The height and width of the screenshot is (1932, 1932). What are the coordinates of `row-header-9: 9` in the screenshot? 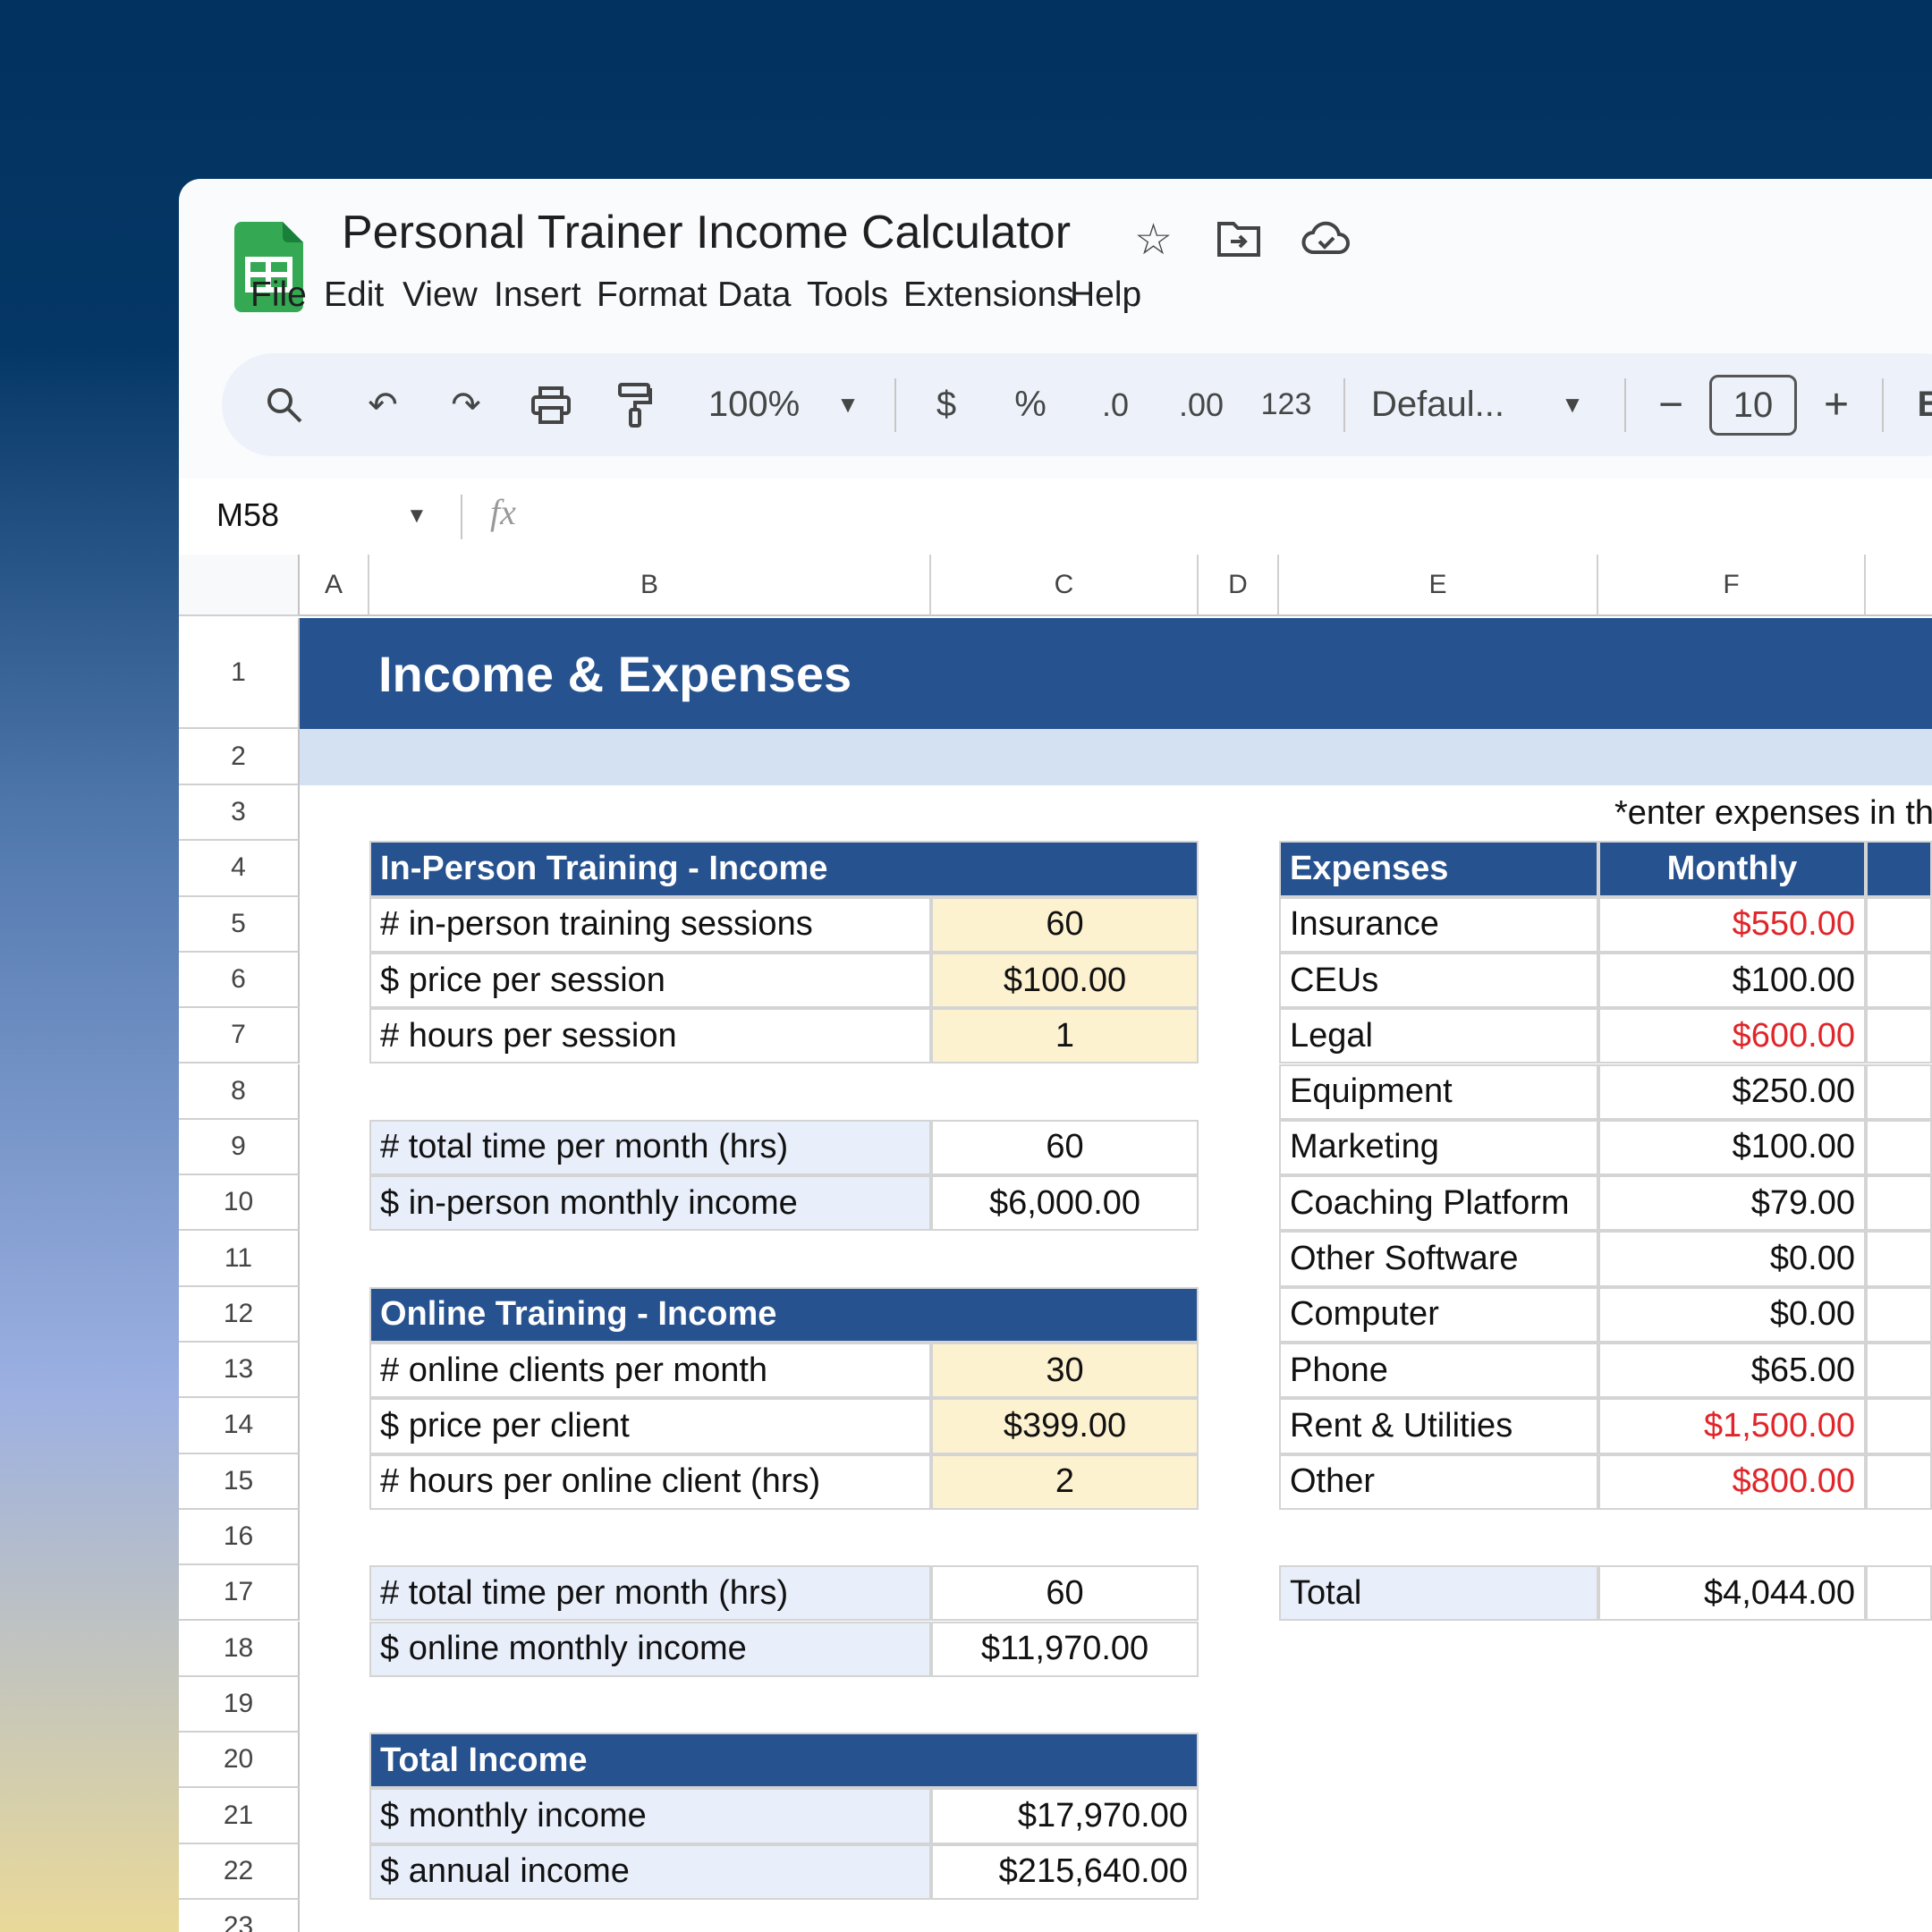 It's located at (239, 1147).